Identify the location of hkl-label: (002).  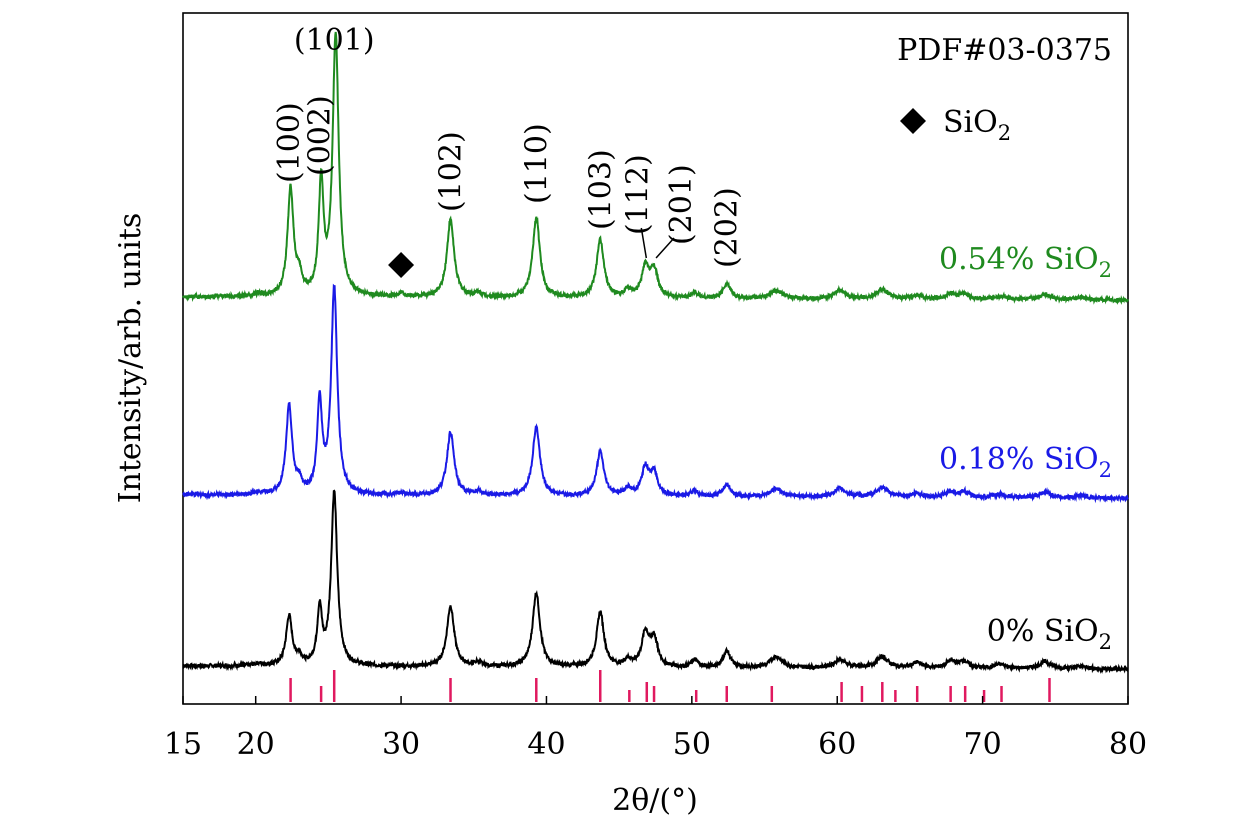
(320, 135).